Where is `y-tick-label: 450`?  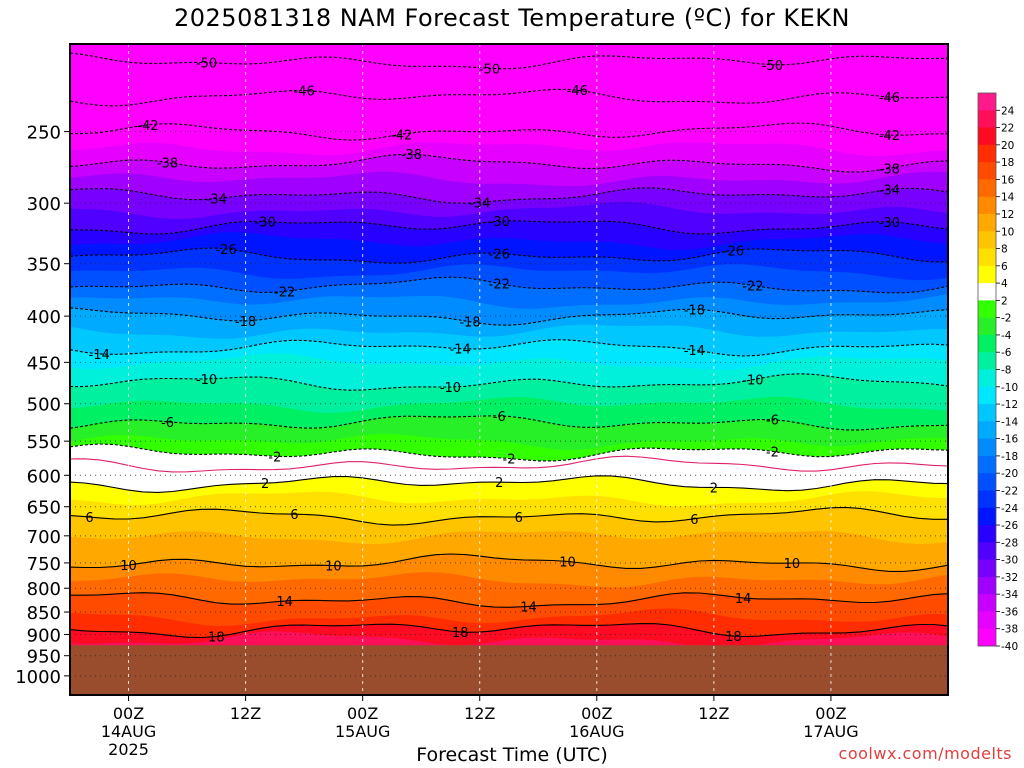 y-tick-label: 450 is located at coordinates (44, 363).